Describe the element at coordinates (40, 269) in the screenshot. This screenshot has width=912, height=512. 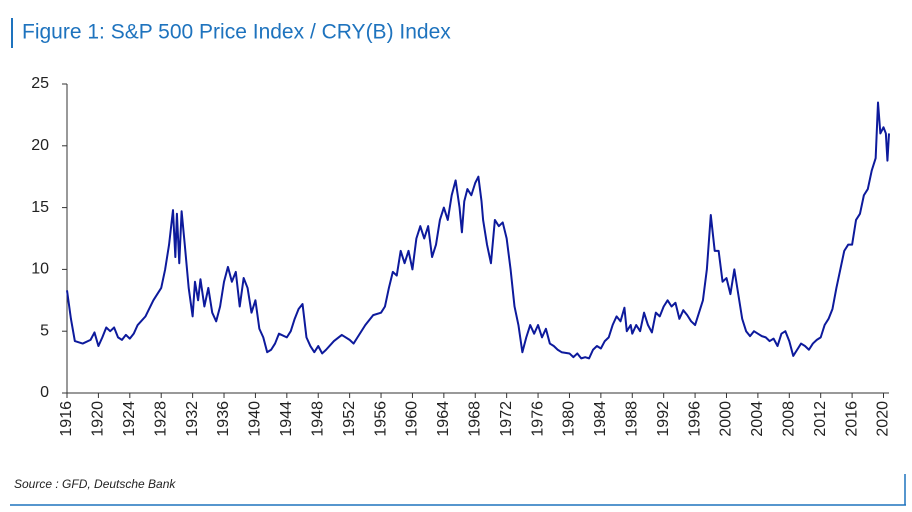
I see `y-tick-label: 10` at that location.